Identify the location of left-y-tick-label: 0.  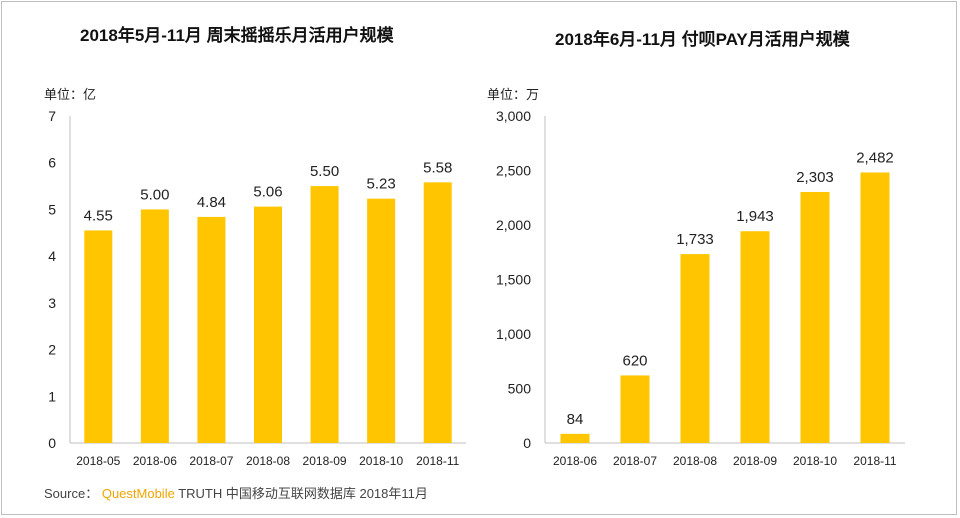
(52, 443).